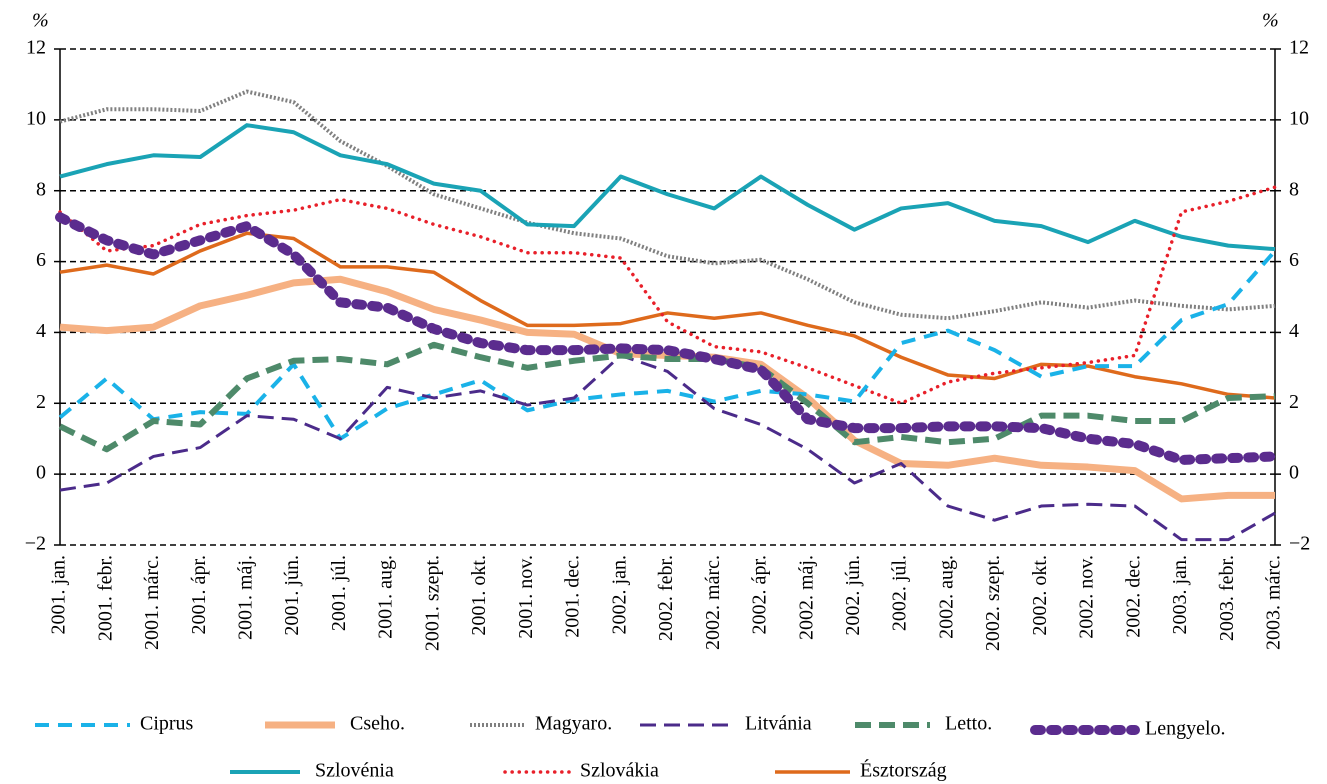 The image size is (1327, 784). Describe the element at coordinates (36, 48) in the screenshot. I see `y-tick-label: 12` at that location.